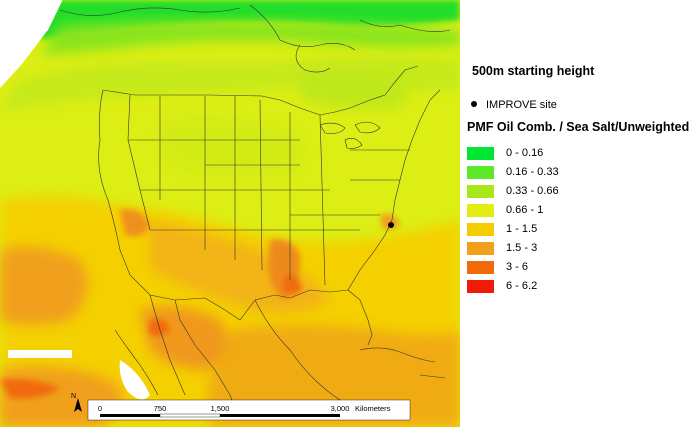 This screenshot has height=427, width=692. Describe the element at coordinates (532, 191) in the screenshot. I see `legend-class-label: 0.33 - 0.66` at that location.